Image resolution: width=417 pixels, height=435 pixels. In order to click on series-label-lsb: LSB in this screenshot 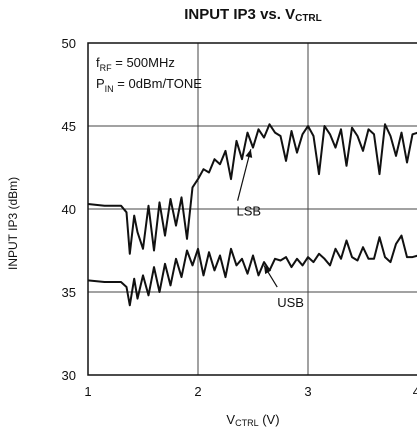, I will do `click(249, 211)`.